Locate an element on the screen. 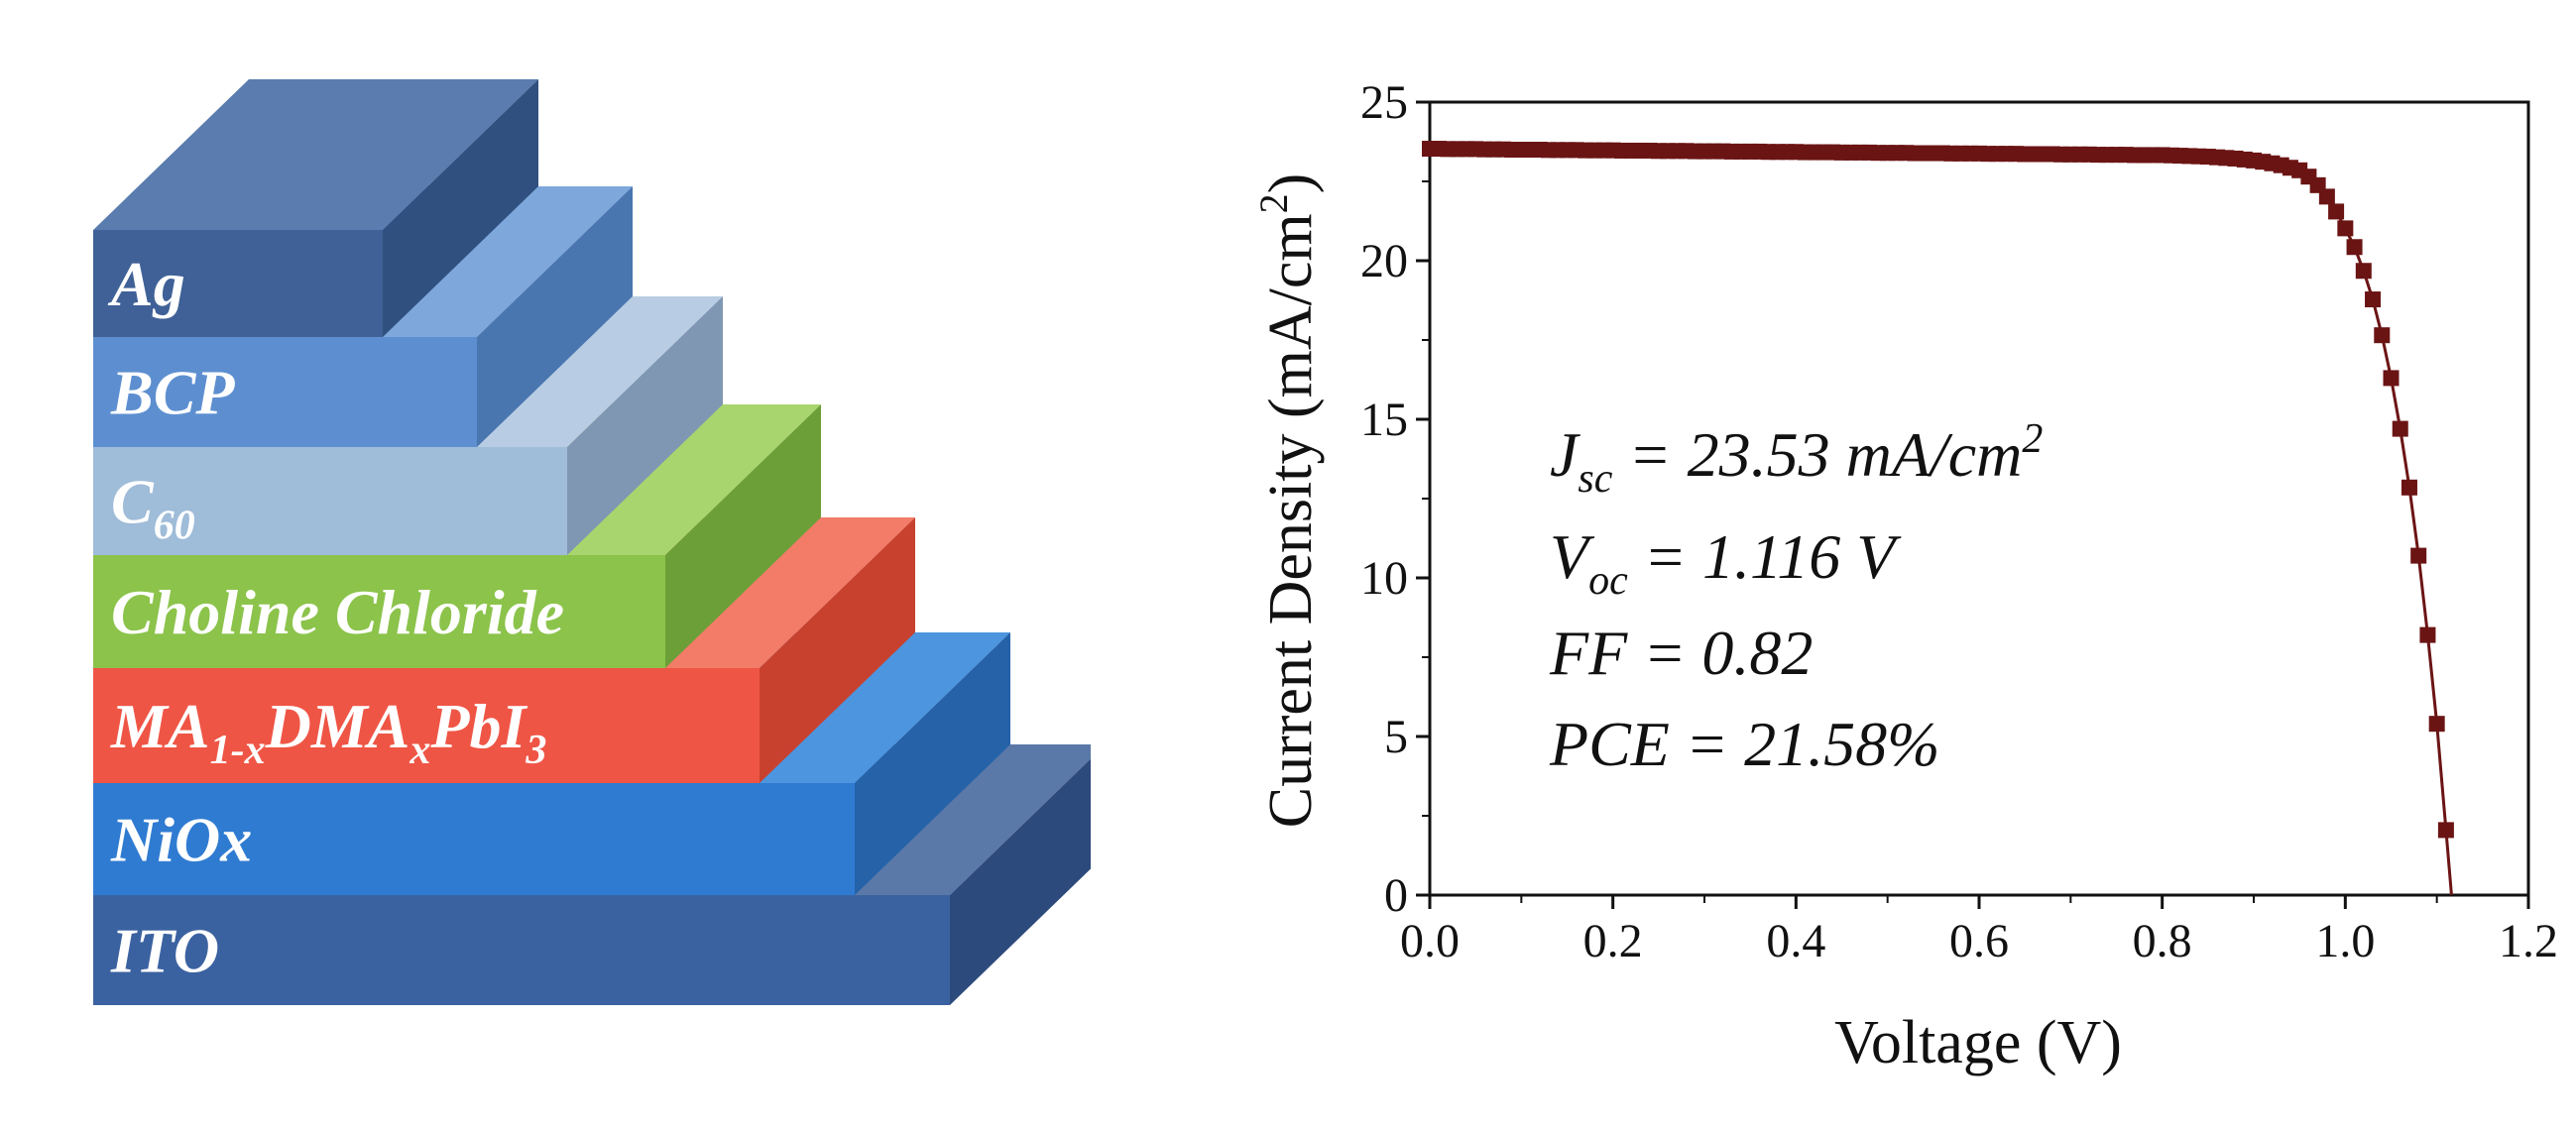 Image resolution: width=2576 pixels, height=1132 pixels. layer-label-text: MA is located at coordinates (160, 726).